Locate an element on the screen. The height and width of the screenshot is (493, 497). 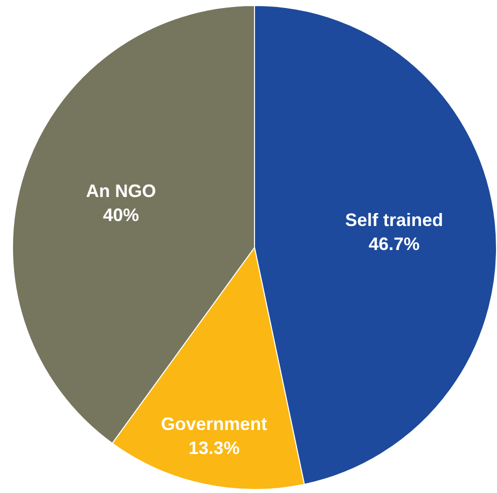
data-label: 13.3% is located at coordinates (214, 448).